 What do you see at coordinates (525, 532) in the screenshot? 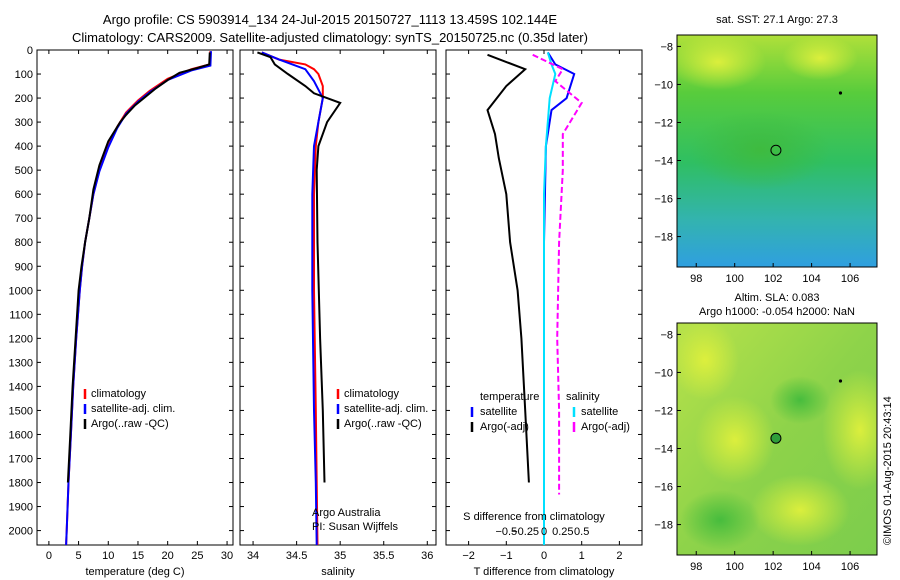
I see `secondary-tick-label: −0.25` at bounding box center [525, 532].